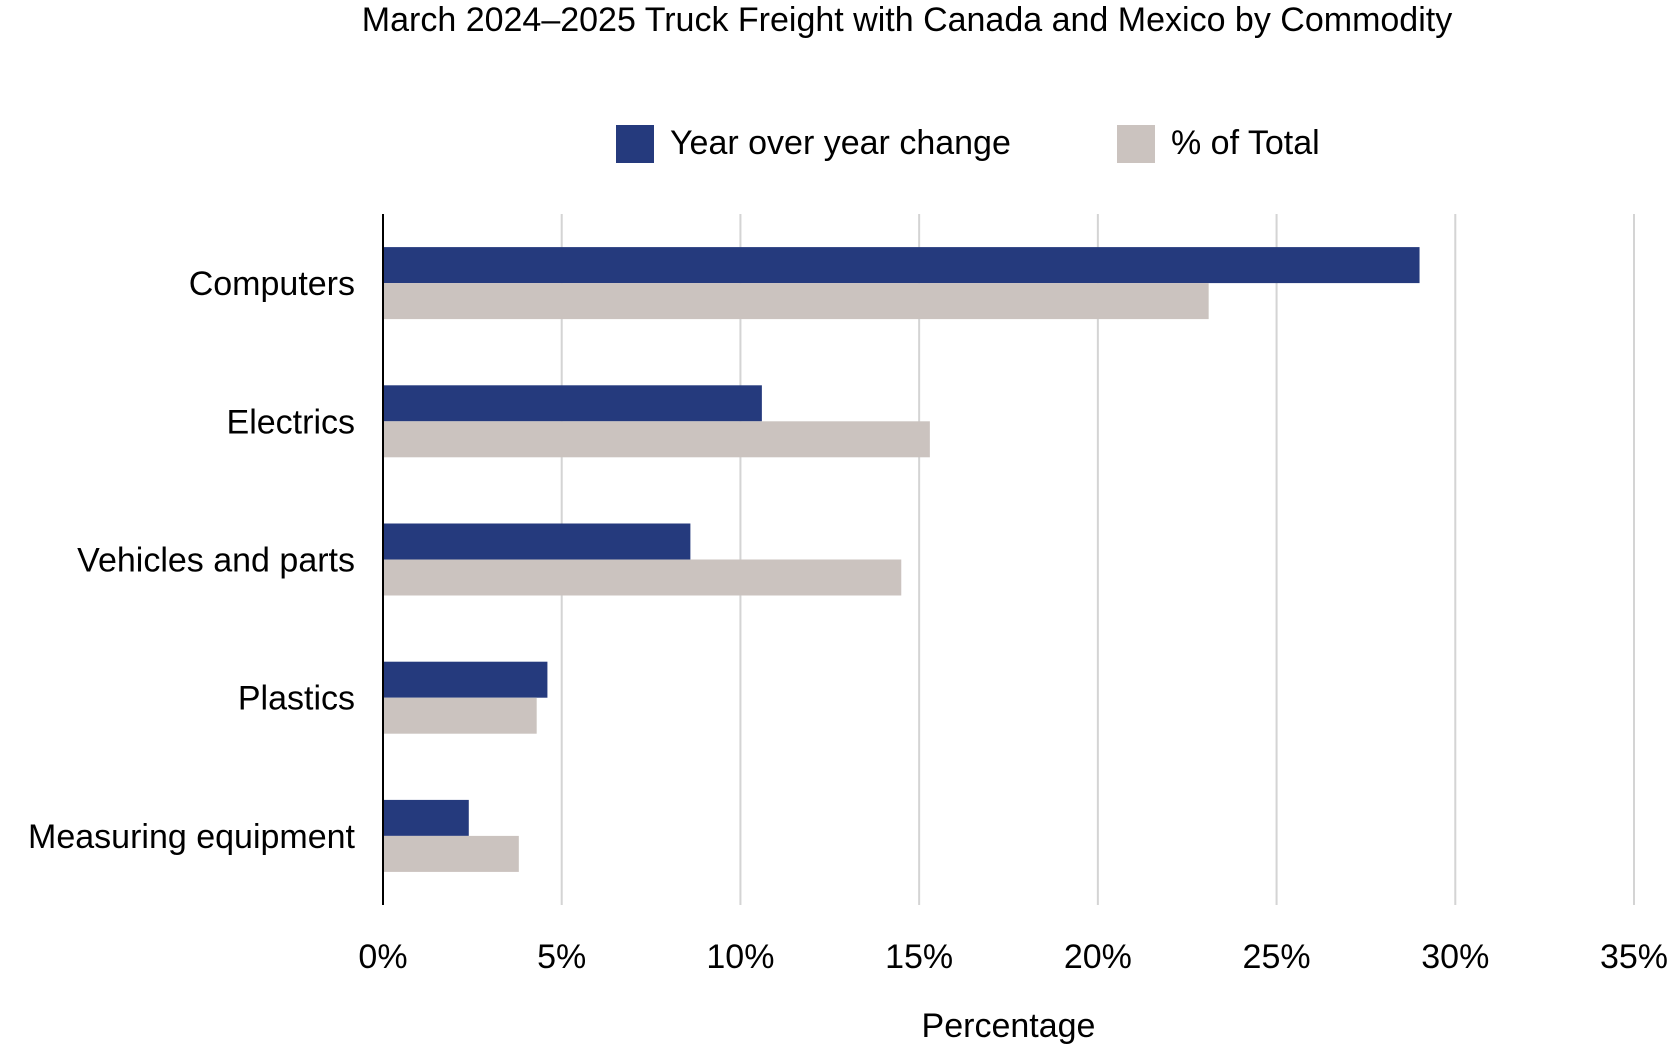 This screenshot has width=1674, height=1048. What do you see at coordinates (1009, 1026) in the screenshot?
I see `x-axis-title: Percentage` at bounding box center [1009, 1026].